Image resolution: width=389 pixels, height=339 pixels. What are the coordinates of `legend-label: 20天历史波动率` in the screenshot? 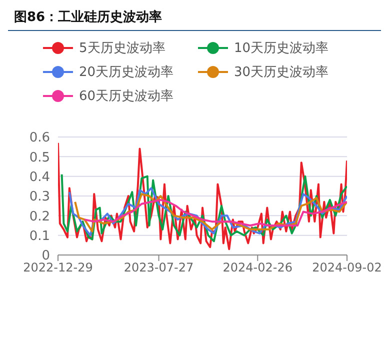 It's located at (126, 72).